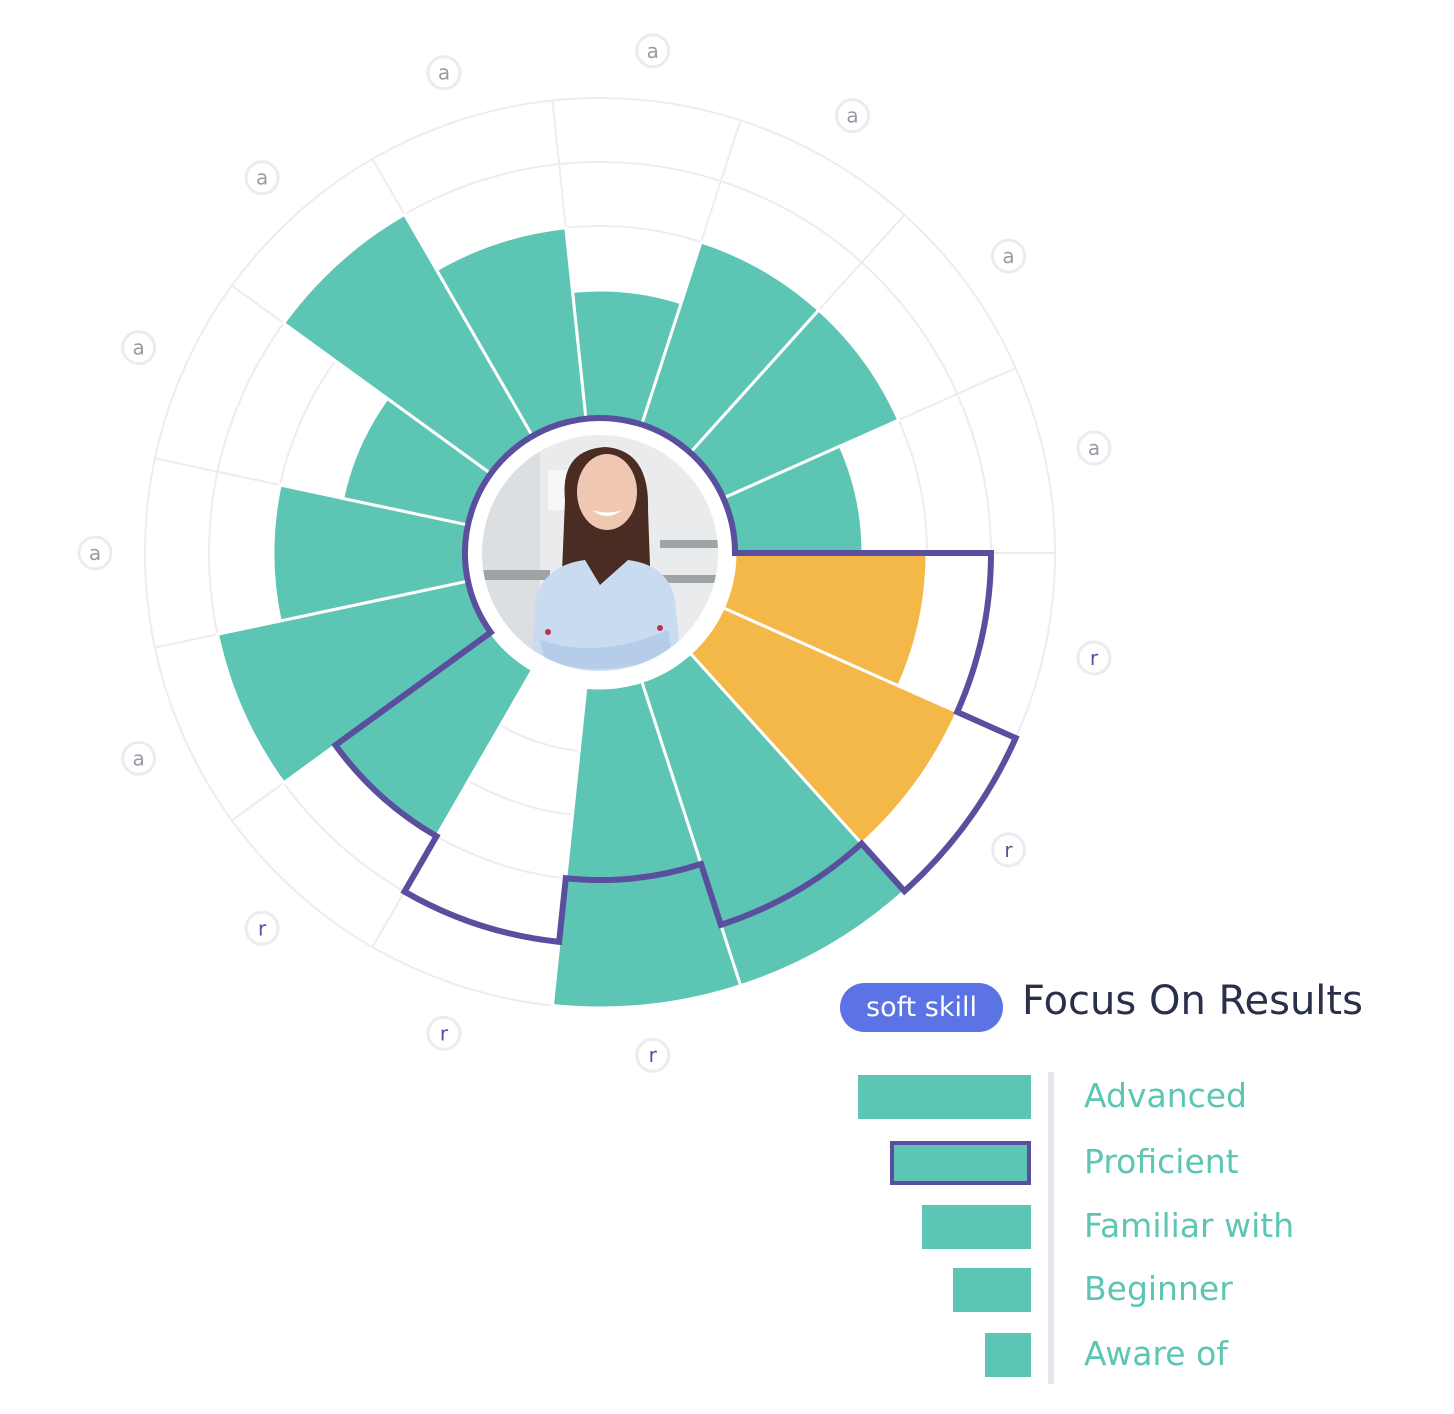  I want to click on category-badge: soft skill, so click(921, 1007).